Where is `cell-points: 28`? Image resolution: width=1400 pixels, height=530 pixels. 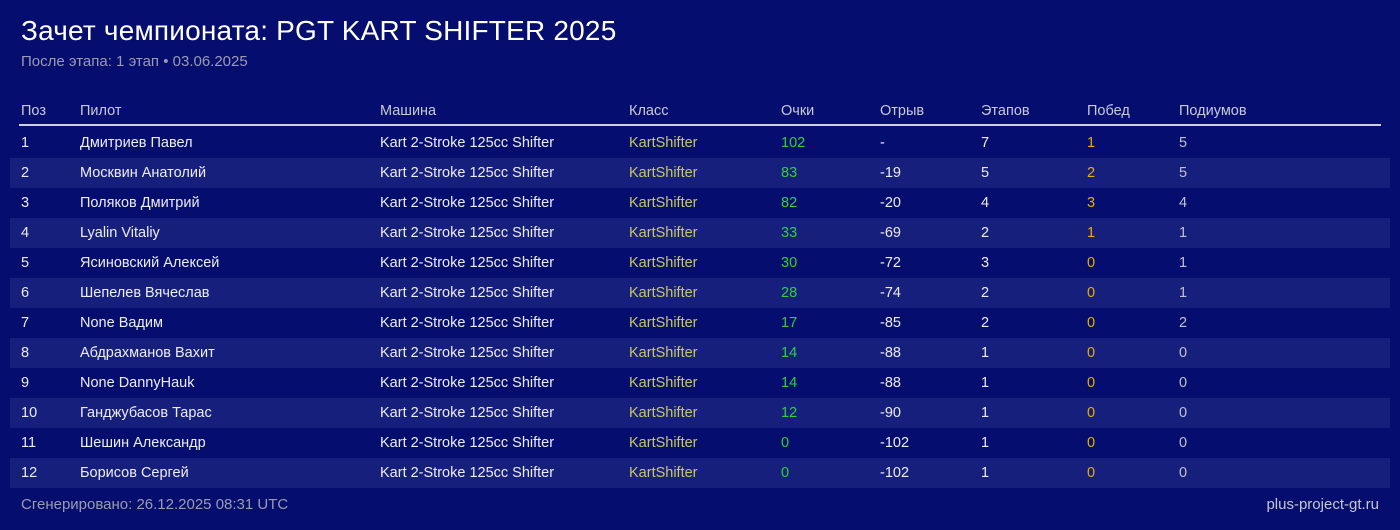
cell-points: 28 is located at coordinates (789, 293).